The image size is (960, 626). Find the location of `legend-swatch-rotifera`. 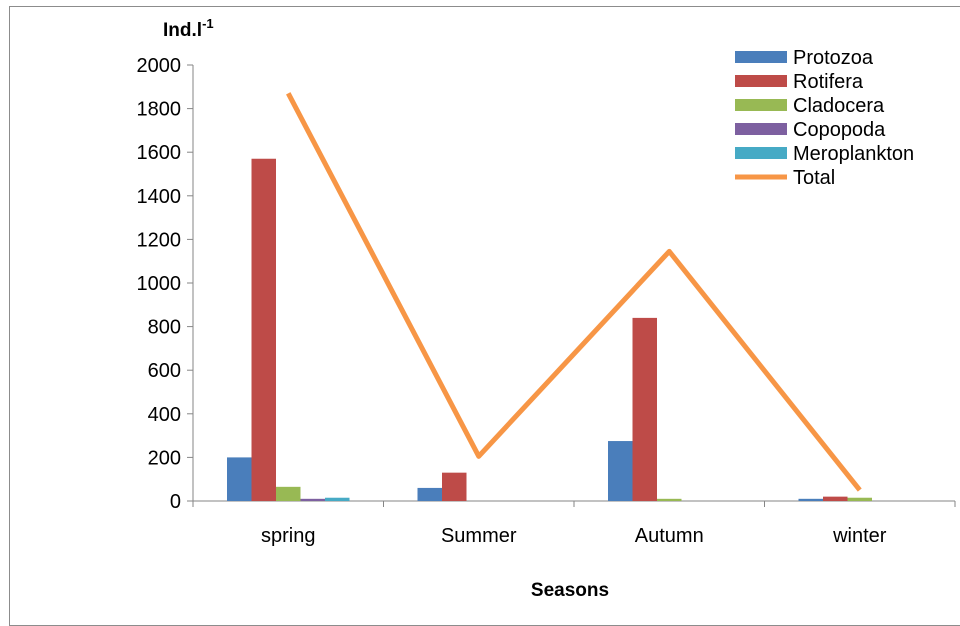

legend-swatch-rotifera is located at coordinates (761, 81).